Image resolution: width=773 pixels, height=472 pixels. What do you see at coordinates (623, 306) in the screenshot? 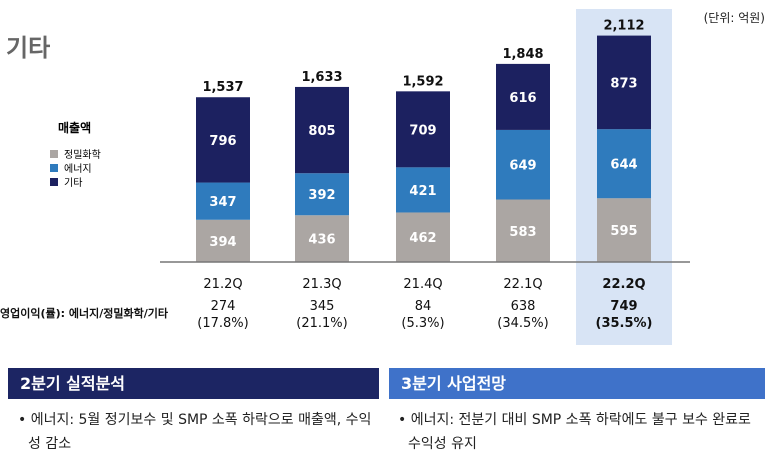
I see `operating-profit-value: 749` at bounding box center [623, 306].